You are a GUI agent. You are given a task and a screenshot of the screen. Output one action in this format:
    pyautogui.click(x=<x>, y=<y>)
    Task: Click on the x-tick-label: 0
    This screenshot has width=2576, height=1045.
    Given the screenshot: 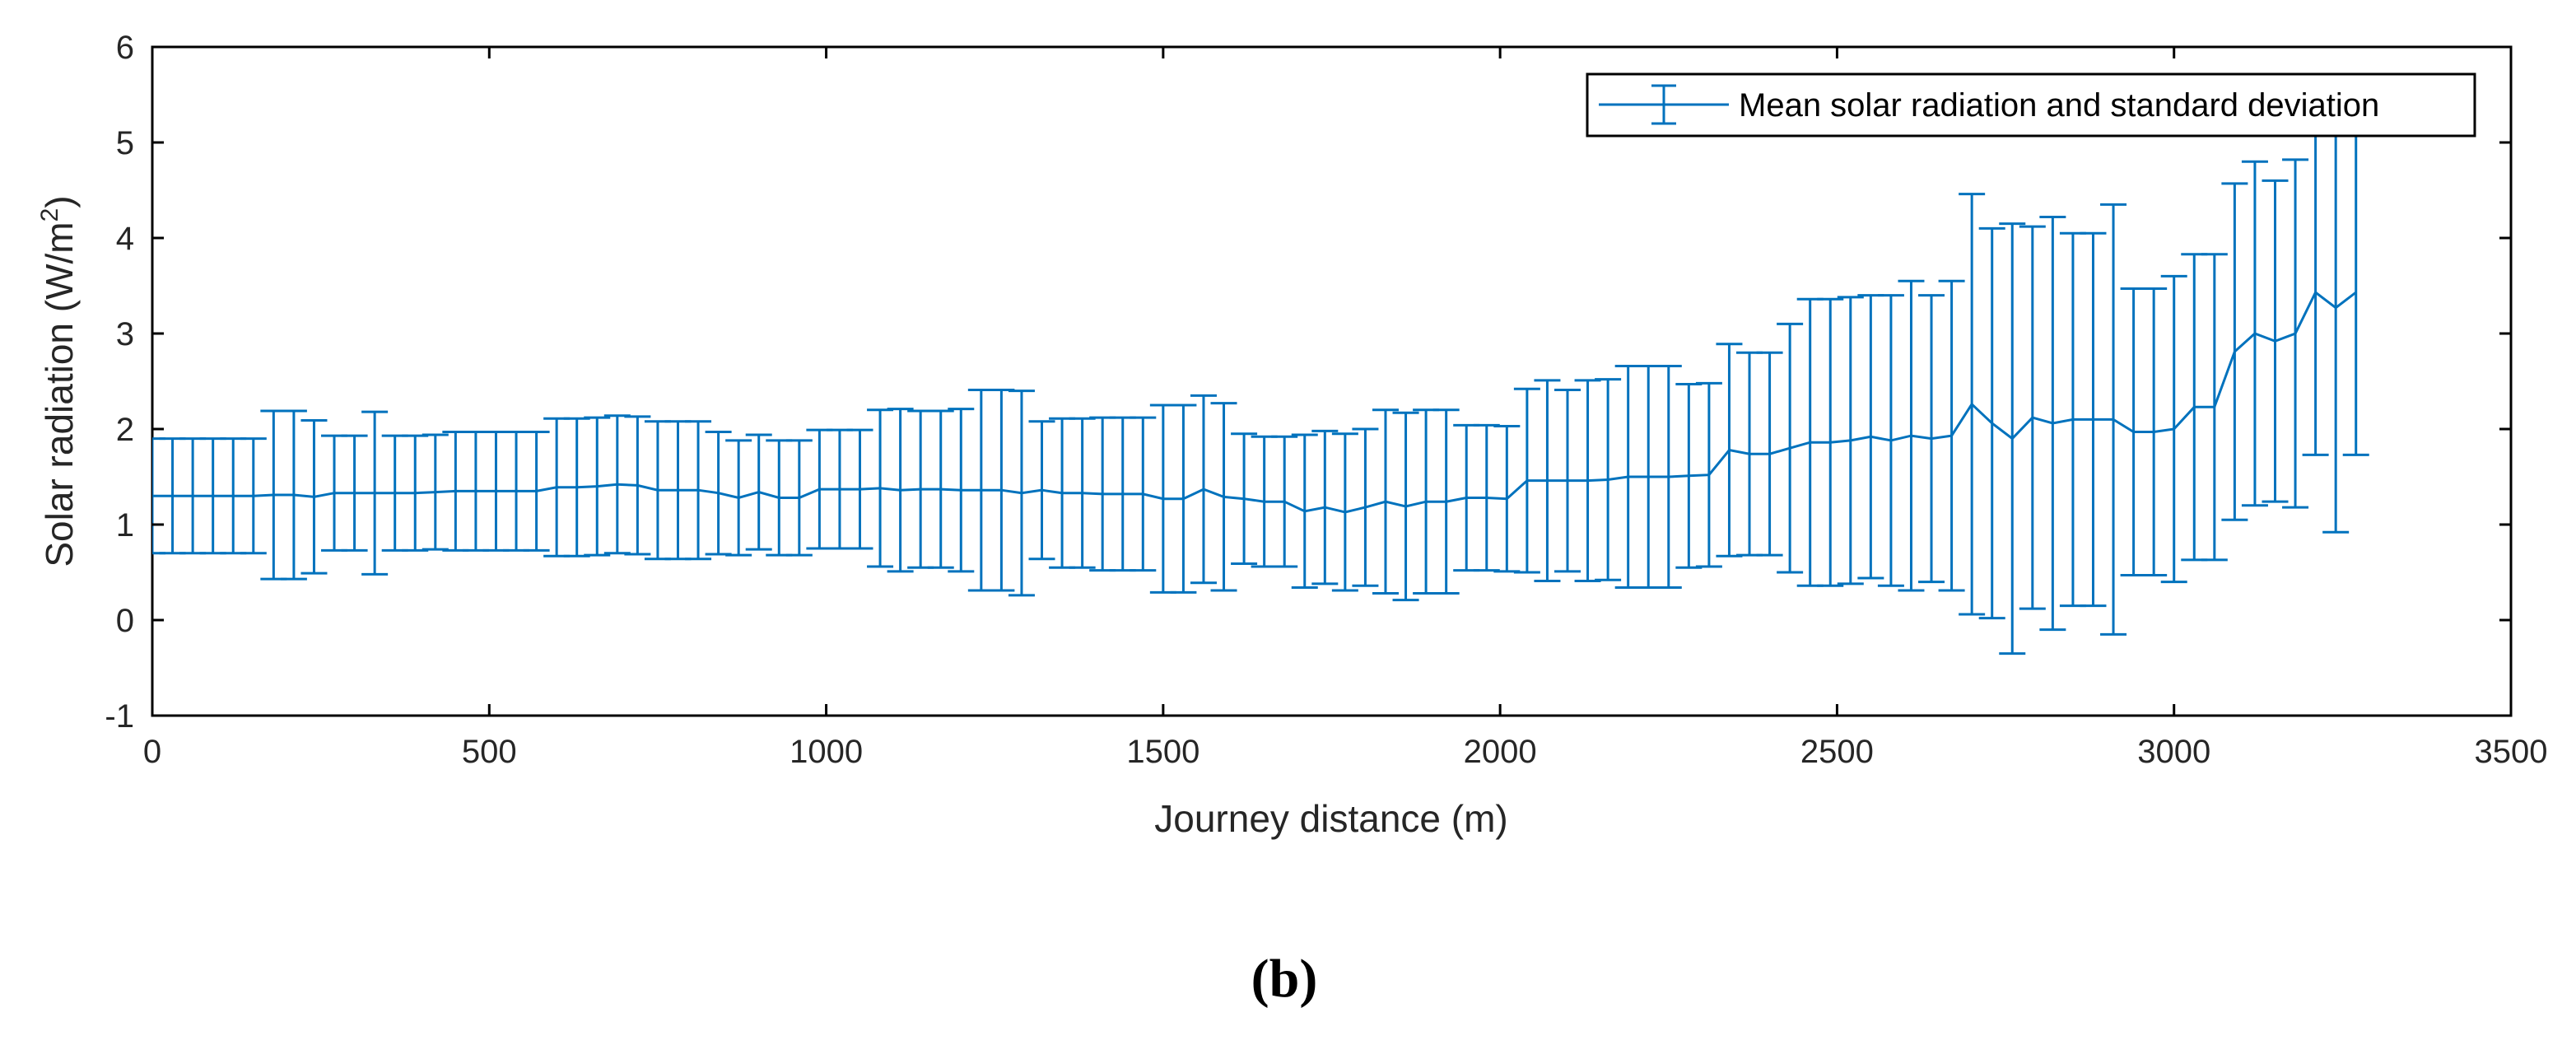 What is the action you would take?
    pyautogui.click(x=152, y=752)
    